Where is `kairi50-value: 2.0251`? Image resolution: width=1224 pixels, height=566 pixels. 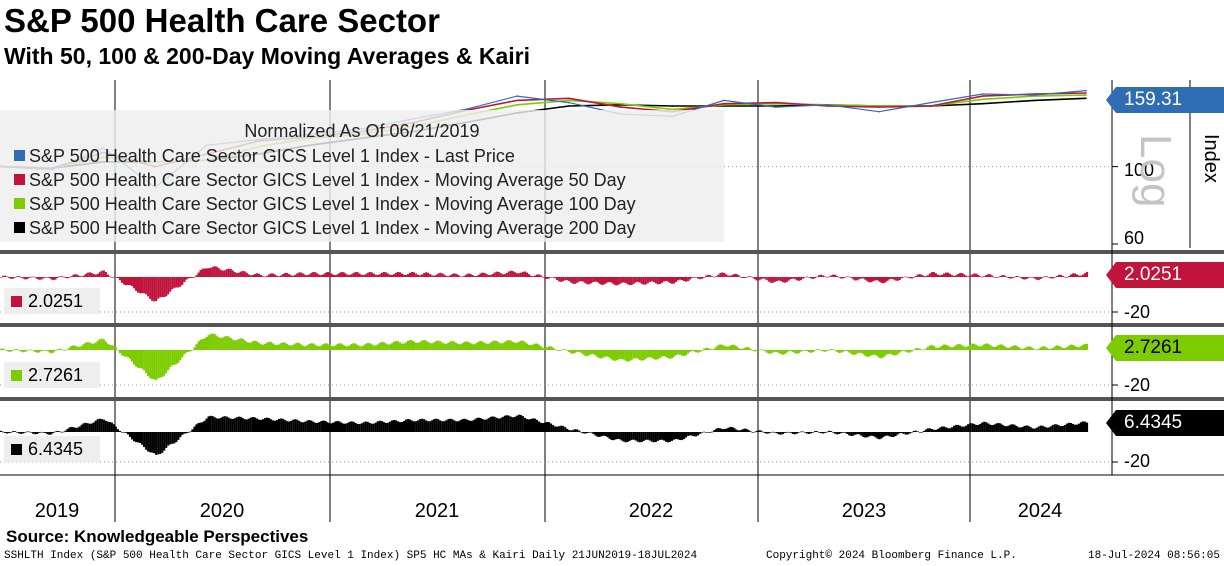 kairi50-value: 2.0251 is located at coordinates (56, 301).